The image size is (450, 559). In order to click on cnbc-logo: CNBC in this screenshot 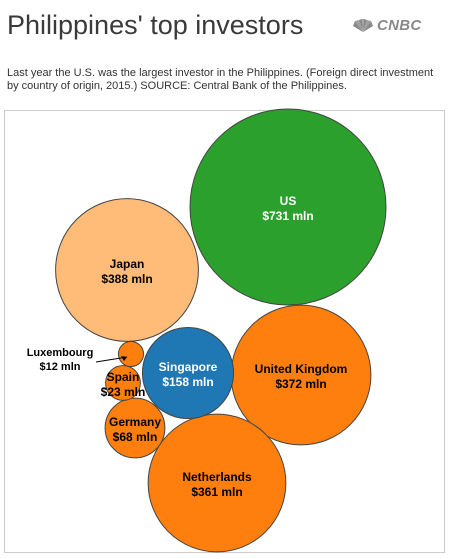, I will do `click(387, 25)`.